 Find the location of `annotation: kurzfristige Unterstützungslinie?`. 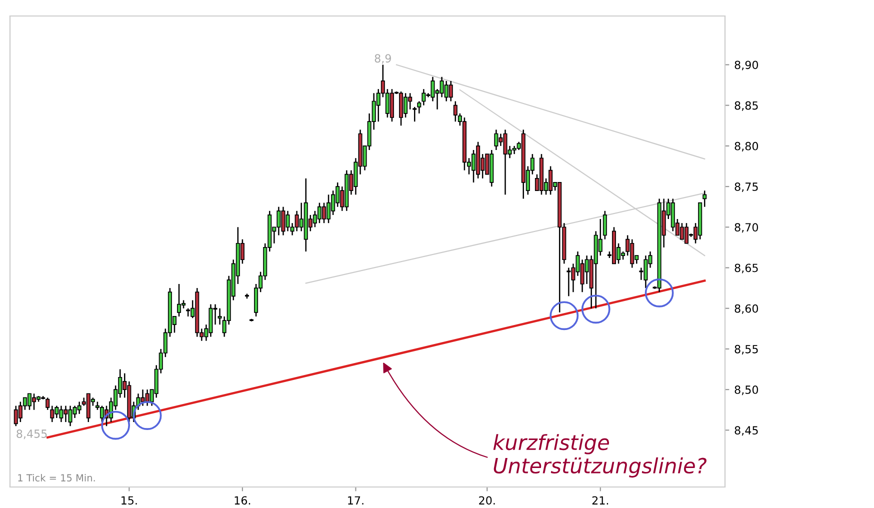

annotation: kurzfristige Unterstützungslinie? is located at coordinates (599, 456).